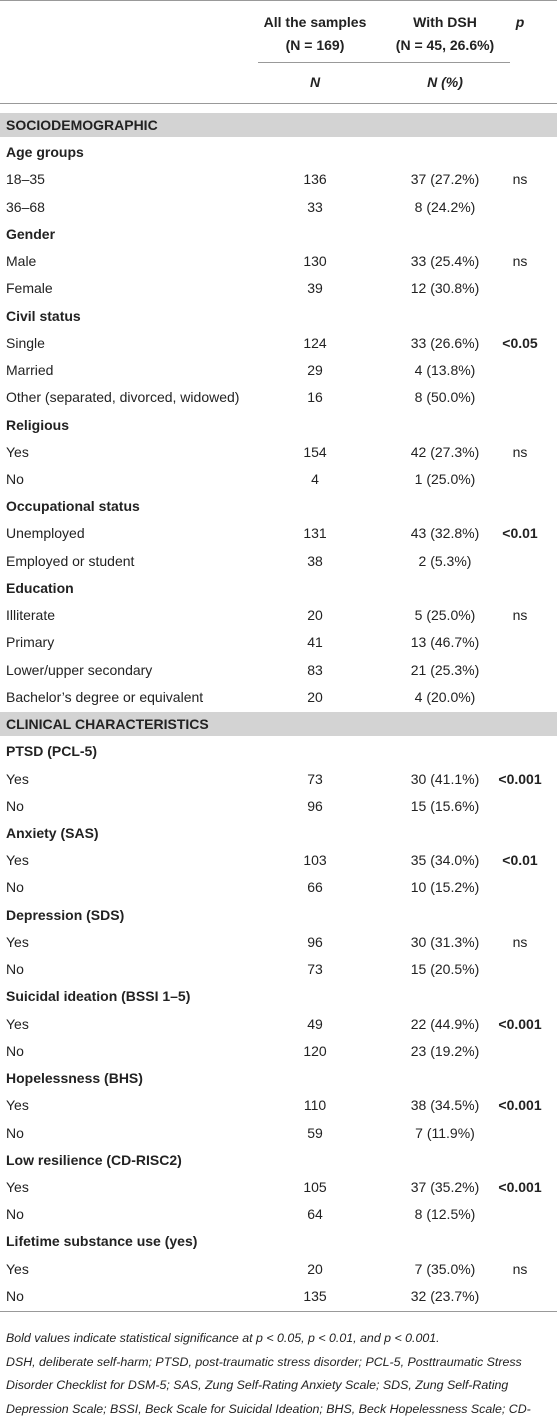 The image size is (557, 1423). Describe the element at coordinates (45, 152) in the screenshot. I see `group-title: Age groups` at that location.